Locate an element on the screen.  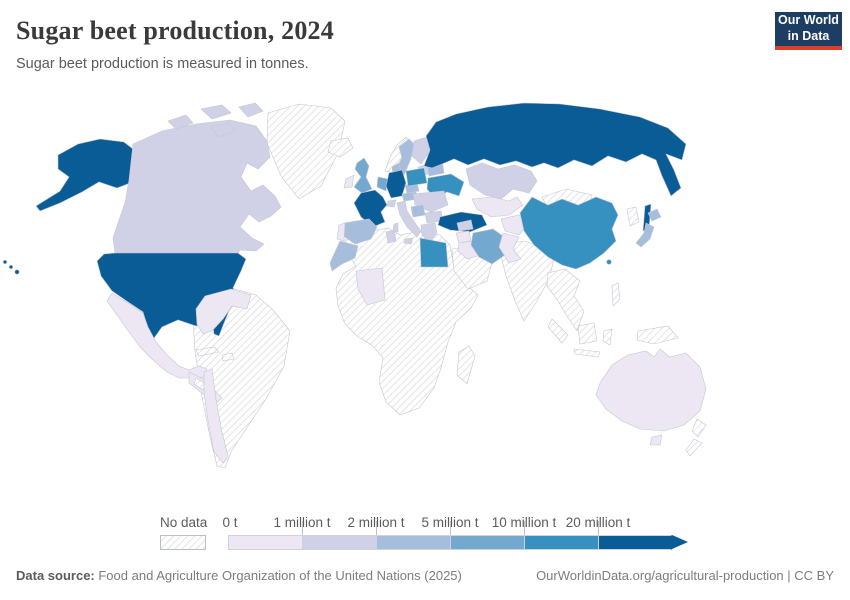
region-canadian-arctic is located at coordinates (215, 120).